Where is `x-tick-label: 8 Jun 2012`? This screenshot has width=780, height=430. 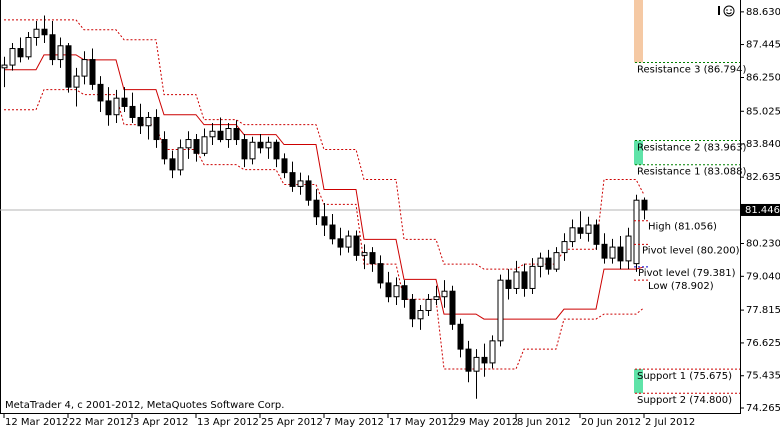 x-tick-label: 8 Jun 2012 is located at coordinates (544, 422).